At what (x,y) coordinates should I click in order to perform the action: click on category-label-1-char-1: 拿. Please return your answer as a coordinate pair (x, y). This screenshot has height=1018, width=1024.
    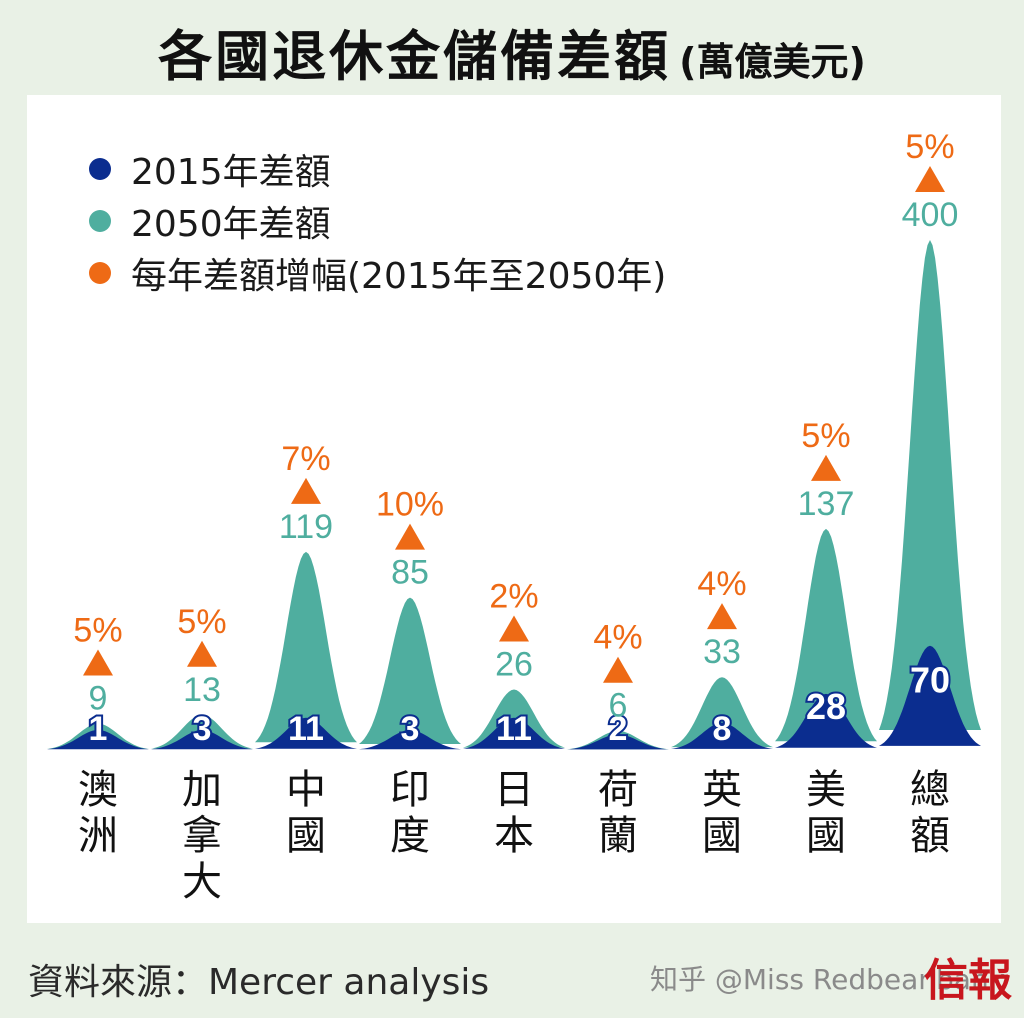
    Looking at the image, I should click on (202, 836).